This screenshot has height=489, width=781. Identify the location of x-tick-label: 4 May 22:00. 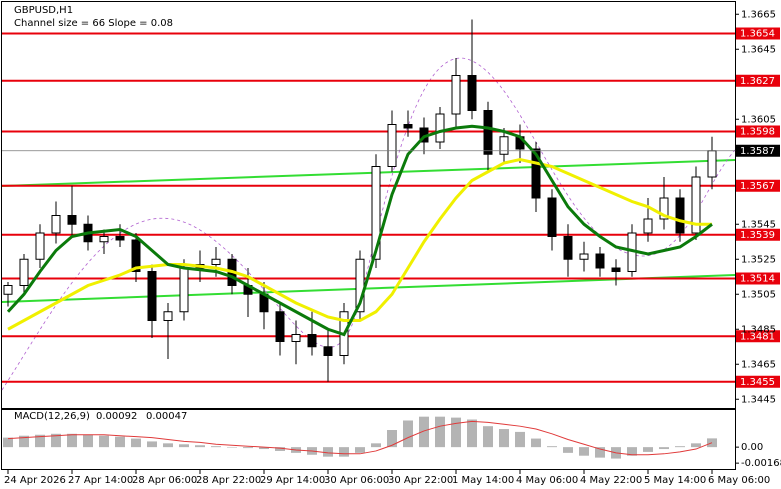
(611, 480).